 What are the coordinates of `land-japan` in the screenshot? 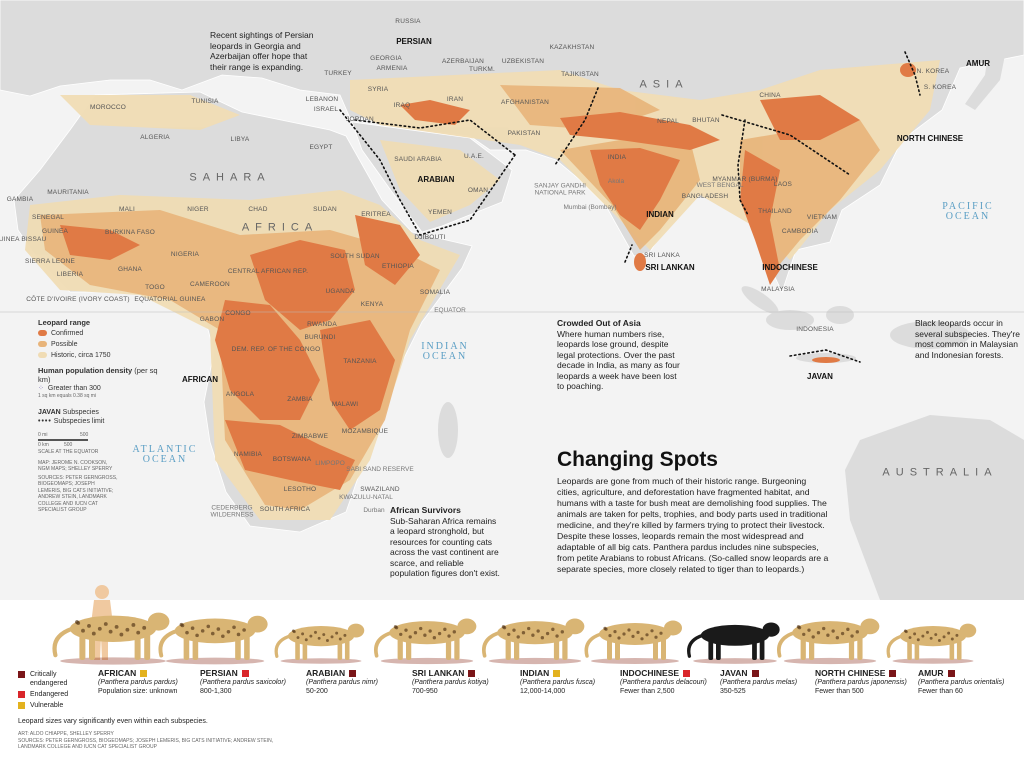 It's located at (987, 70).